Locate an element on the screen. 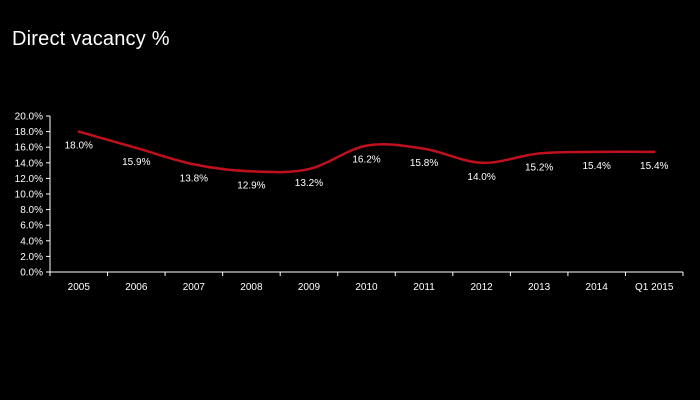 Image resolution: width=700 pixels, height=400 pixels. x-tick-label: Q1 2015 is located at coordinates (654, 287).